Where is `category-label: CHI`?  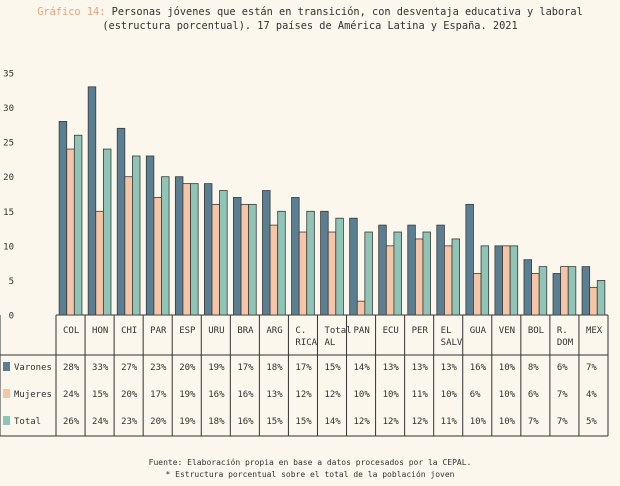
category-label: CHI is located at coordinates (129, 331).